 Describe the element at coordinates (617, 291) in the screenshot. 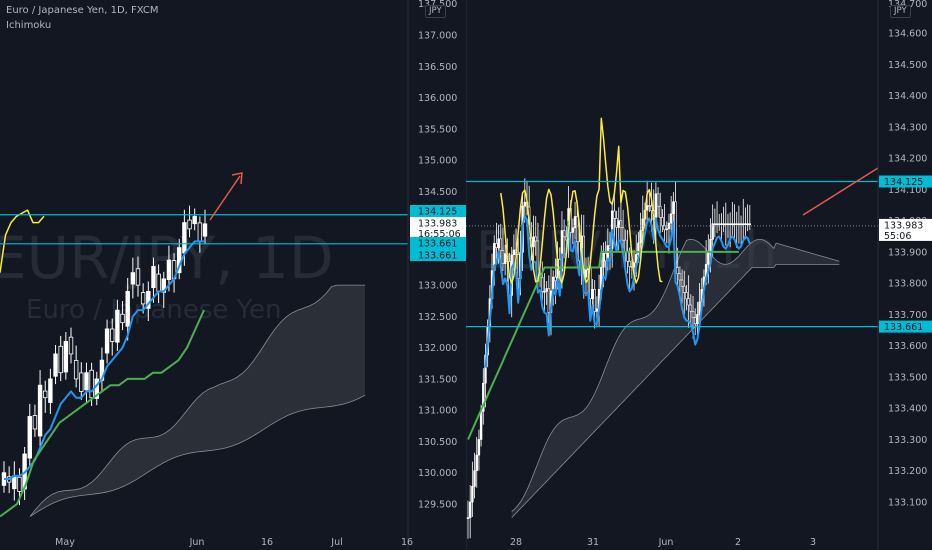

I see `tenkan-line-right` at that location.